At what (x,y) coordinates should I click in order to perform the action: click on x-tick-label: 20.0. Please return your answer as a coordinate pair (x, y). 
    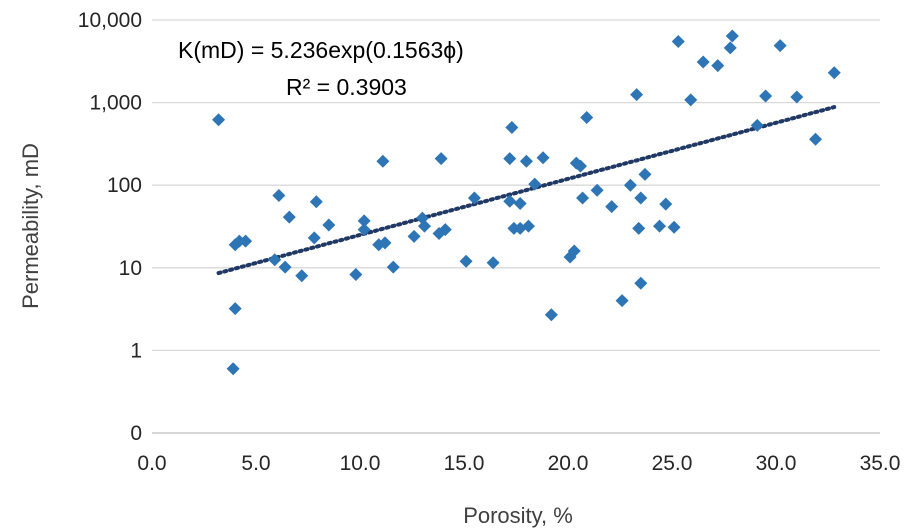
    Looking at the image, I should click on (568, 463).